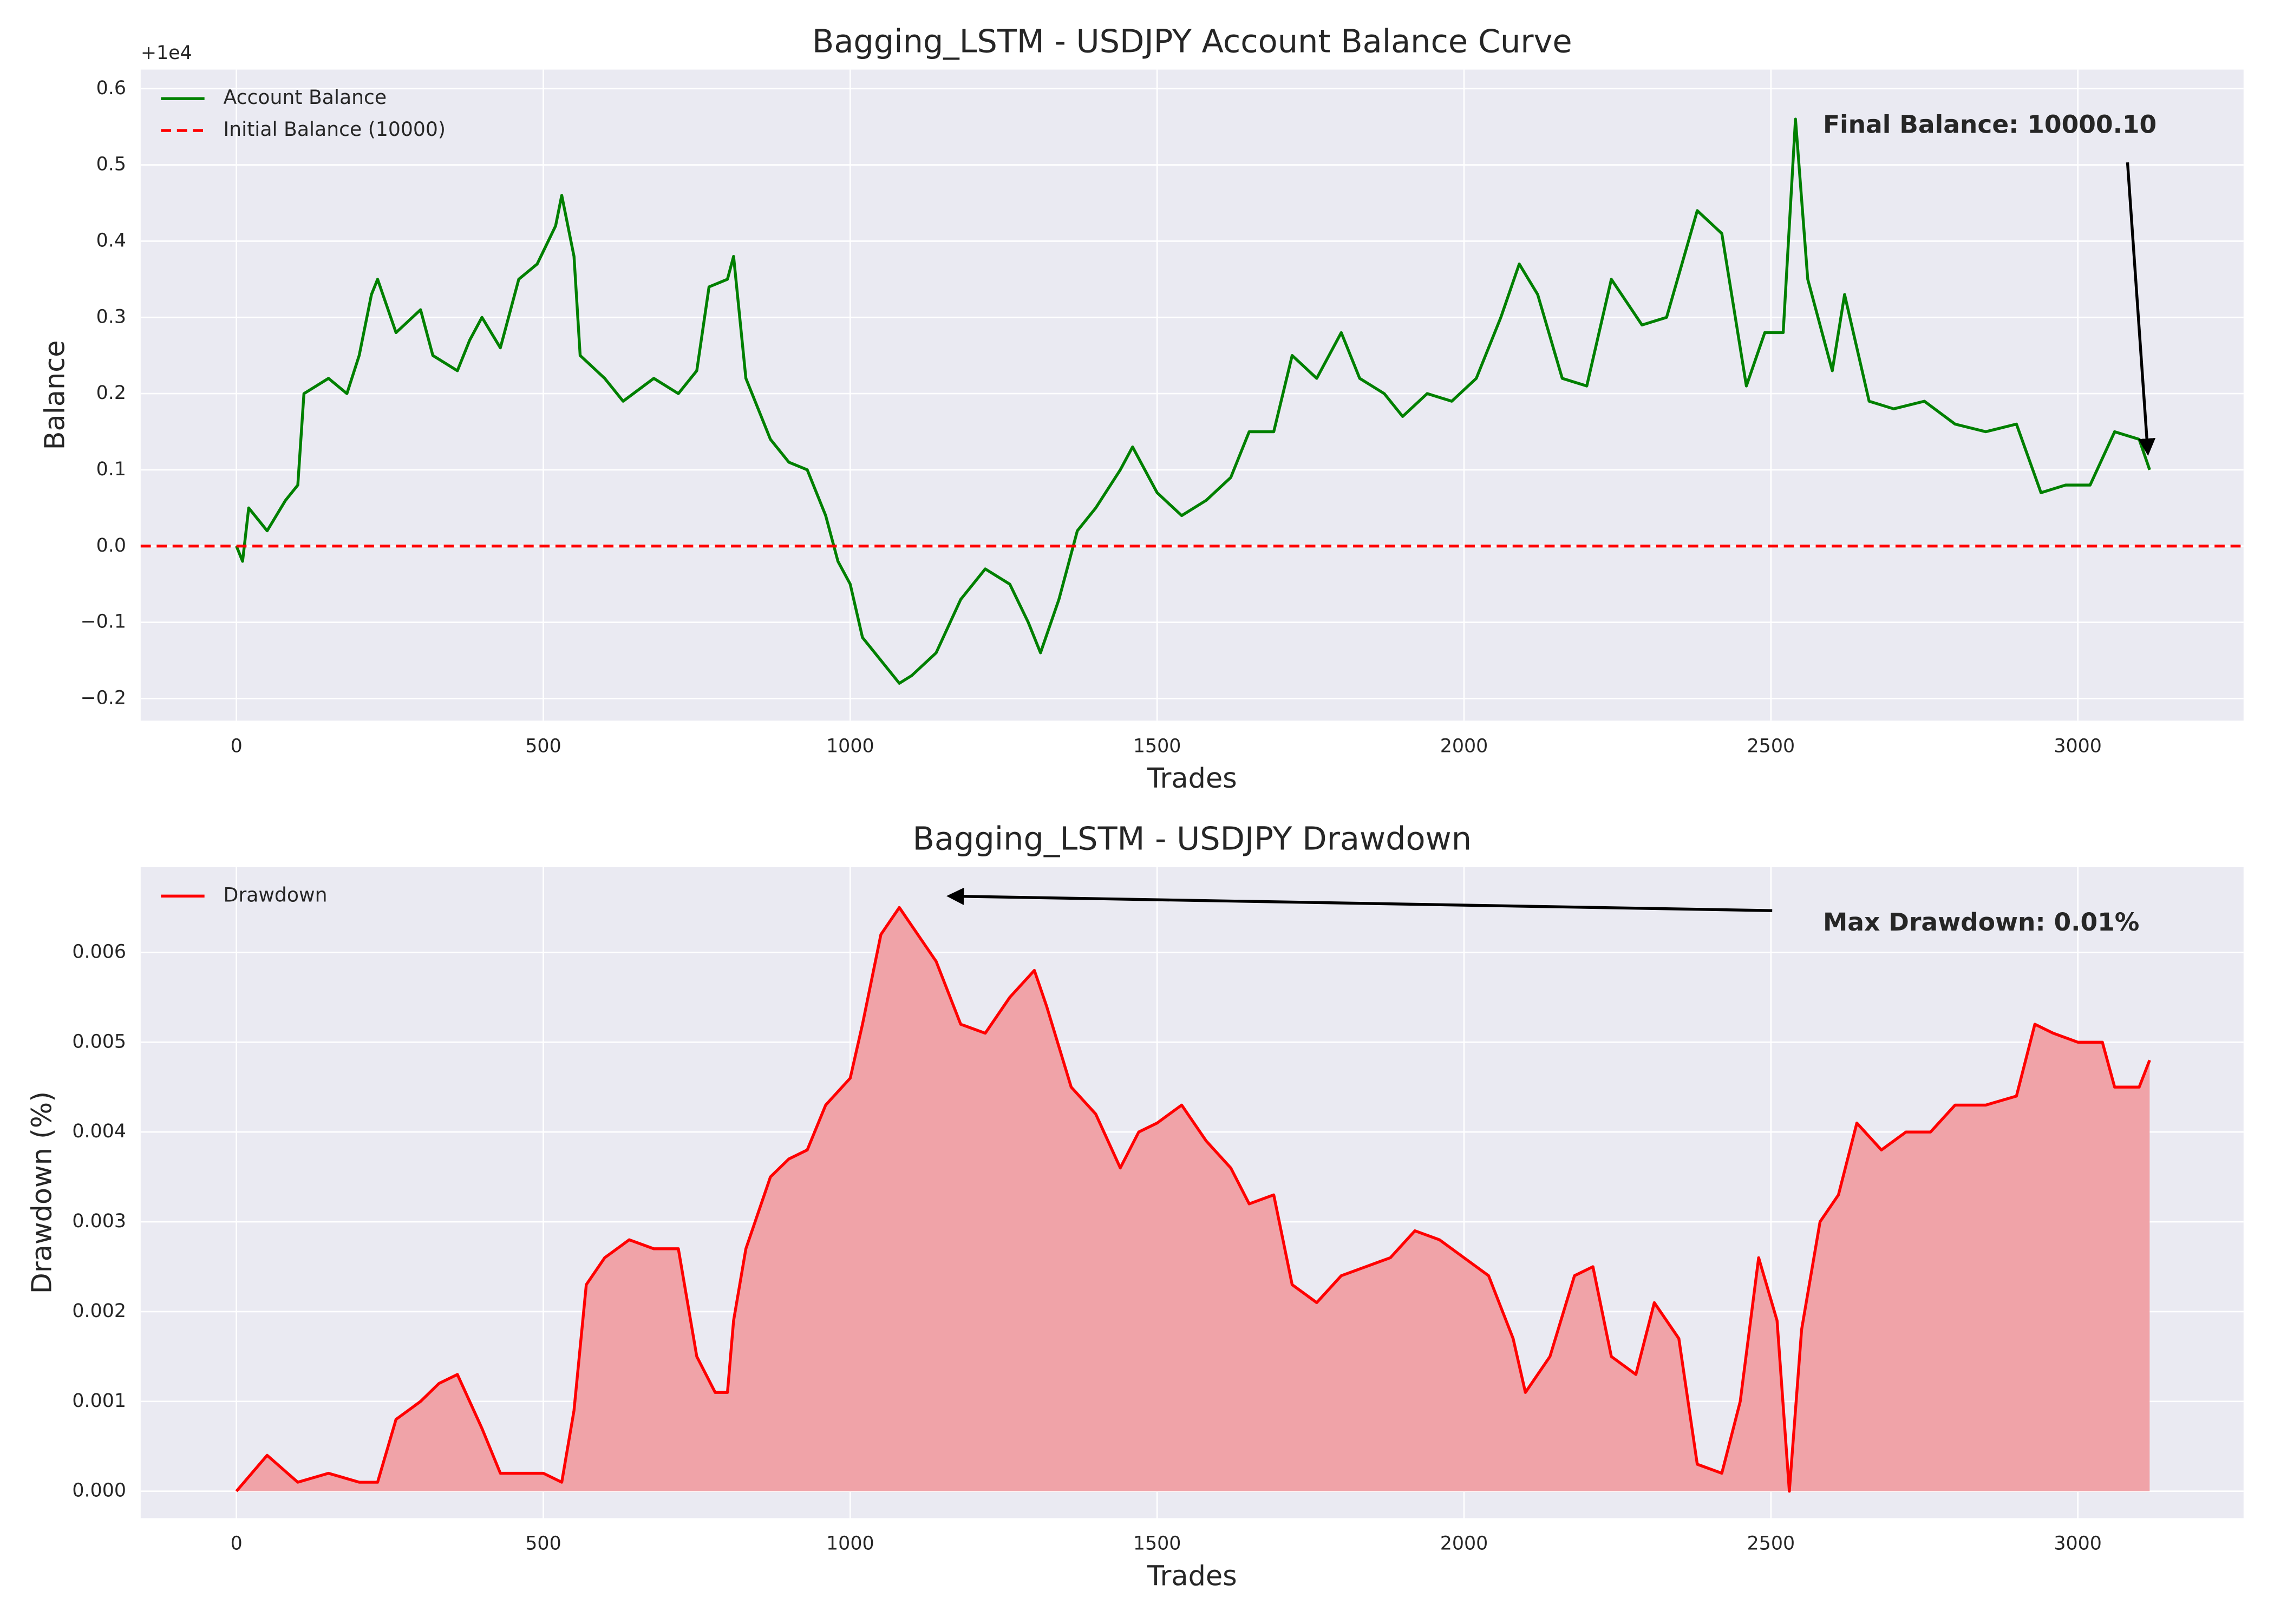  Describe the element at coordinates (111, 469) in the screenshot. I see `y-tick-label: 0.1` at that location.